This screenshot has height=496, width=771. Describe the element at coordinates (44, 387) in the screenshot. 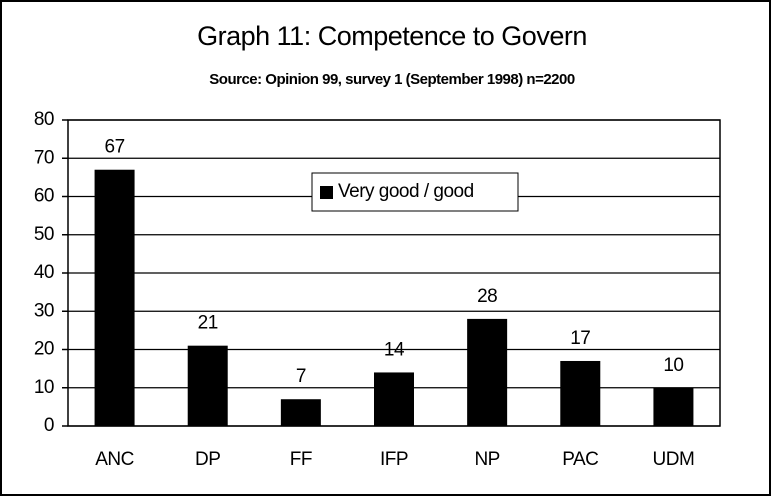

I see `y-tick-label: 10` at that location.